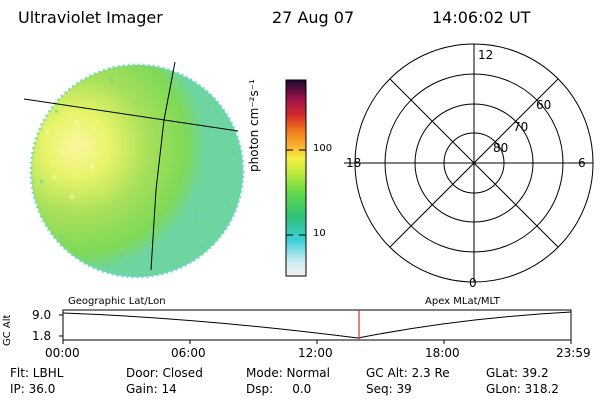  Describe the element at coordinates (501, 148) in the screenshot. I see `mlat-label-80: 80` at that location.